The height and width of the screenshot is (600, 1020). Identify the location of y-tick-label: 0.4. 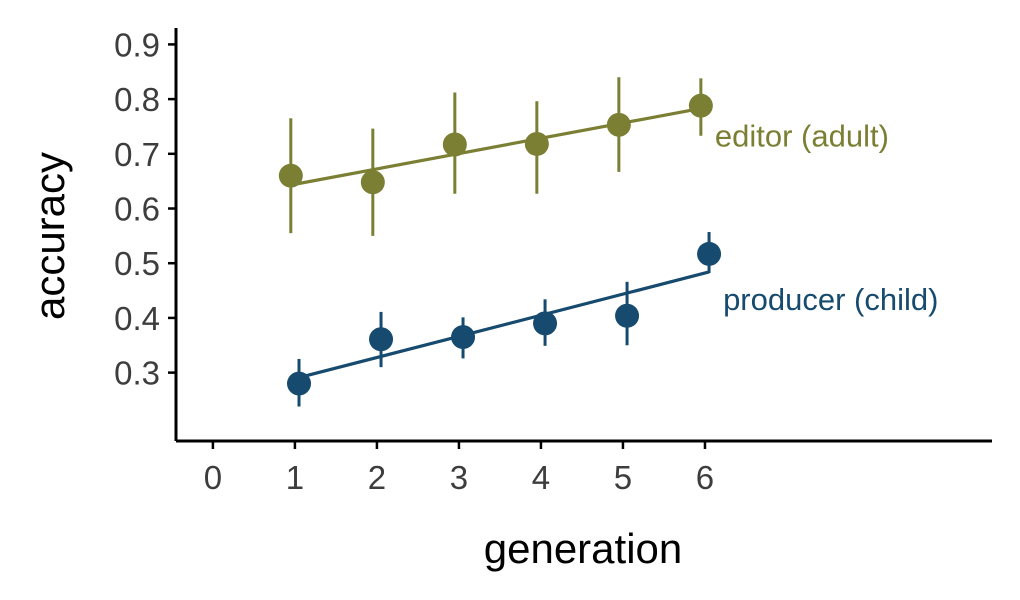
(137, 318).